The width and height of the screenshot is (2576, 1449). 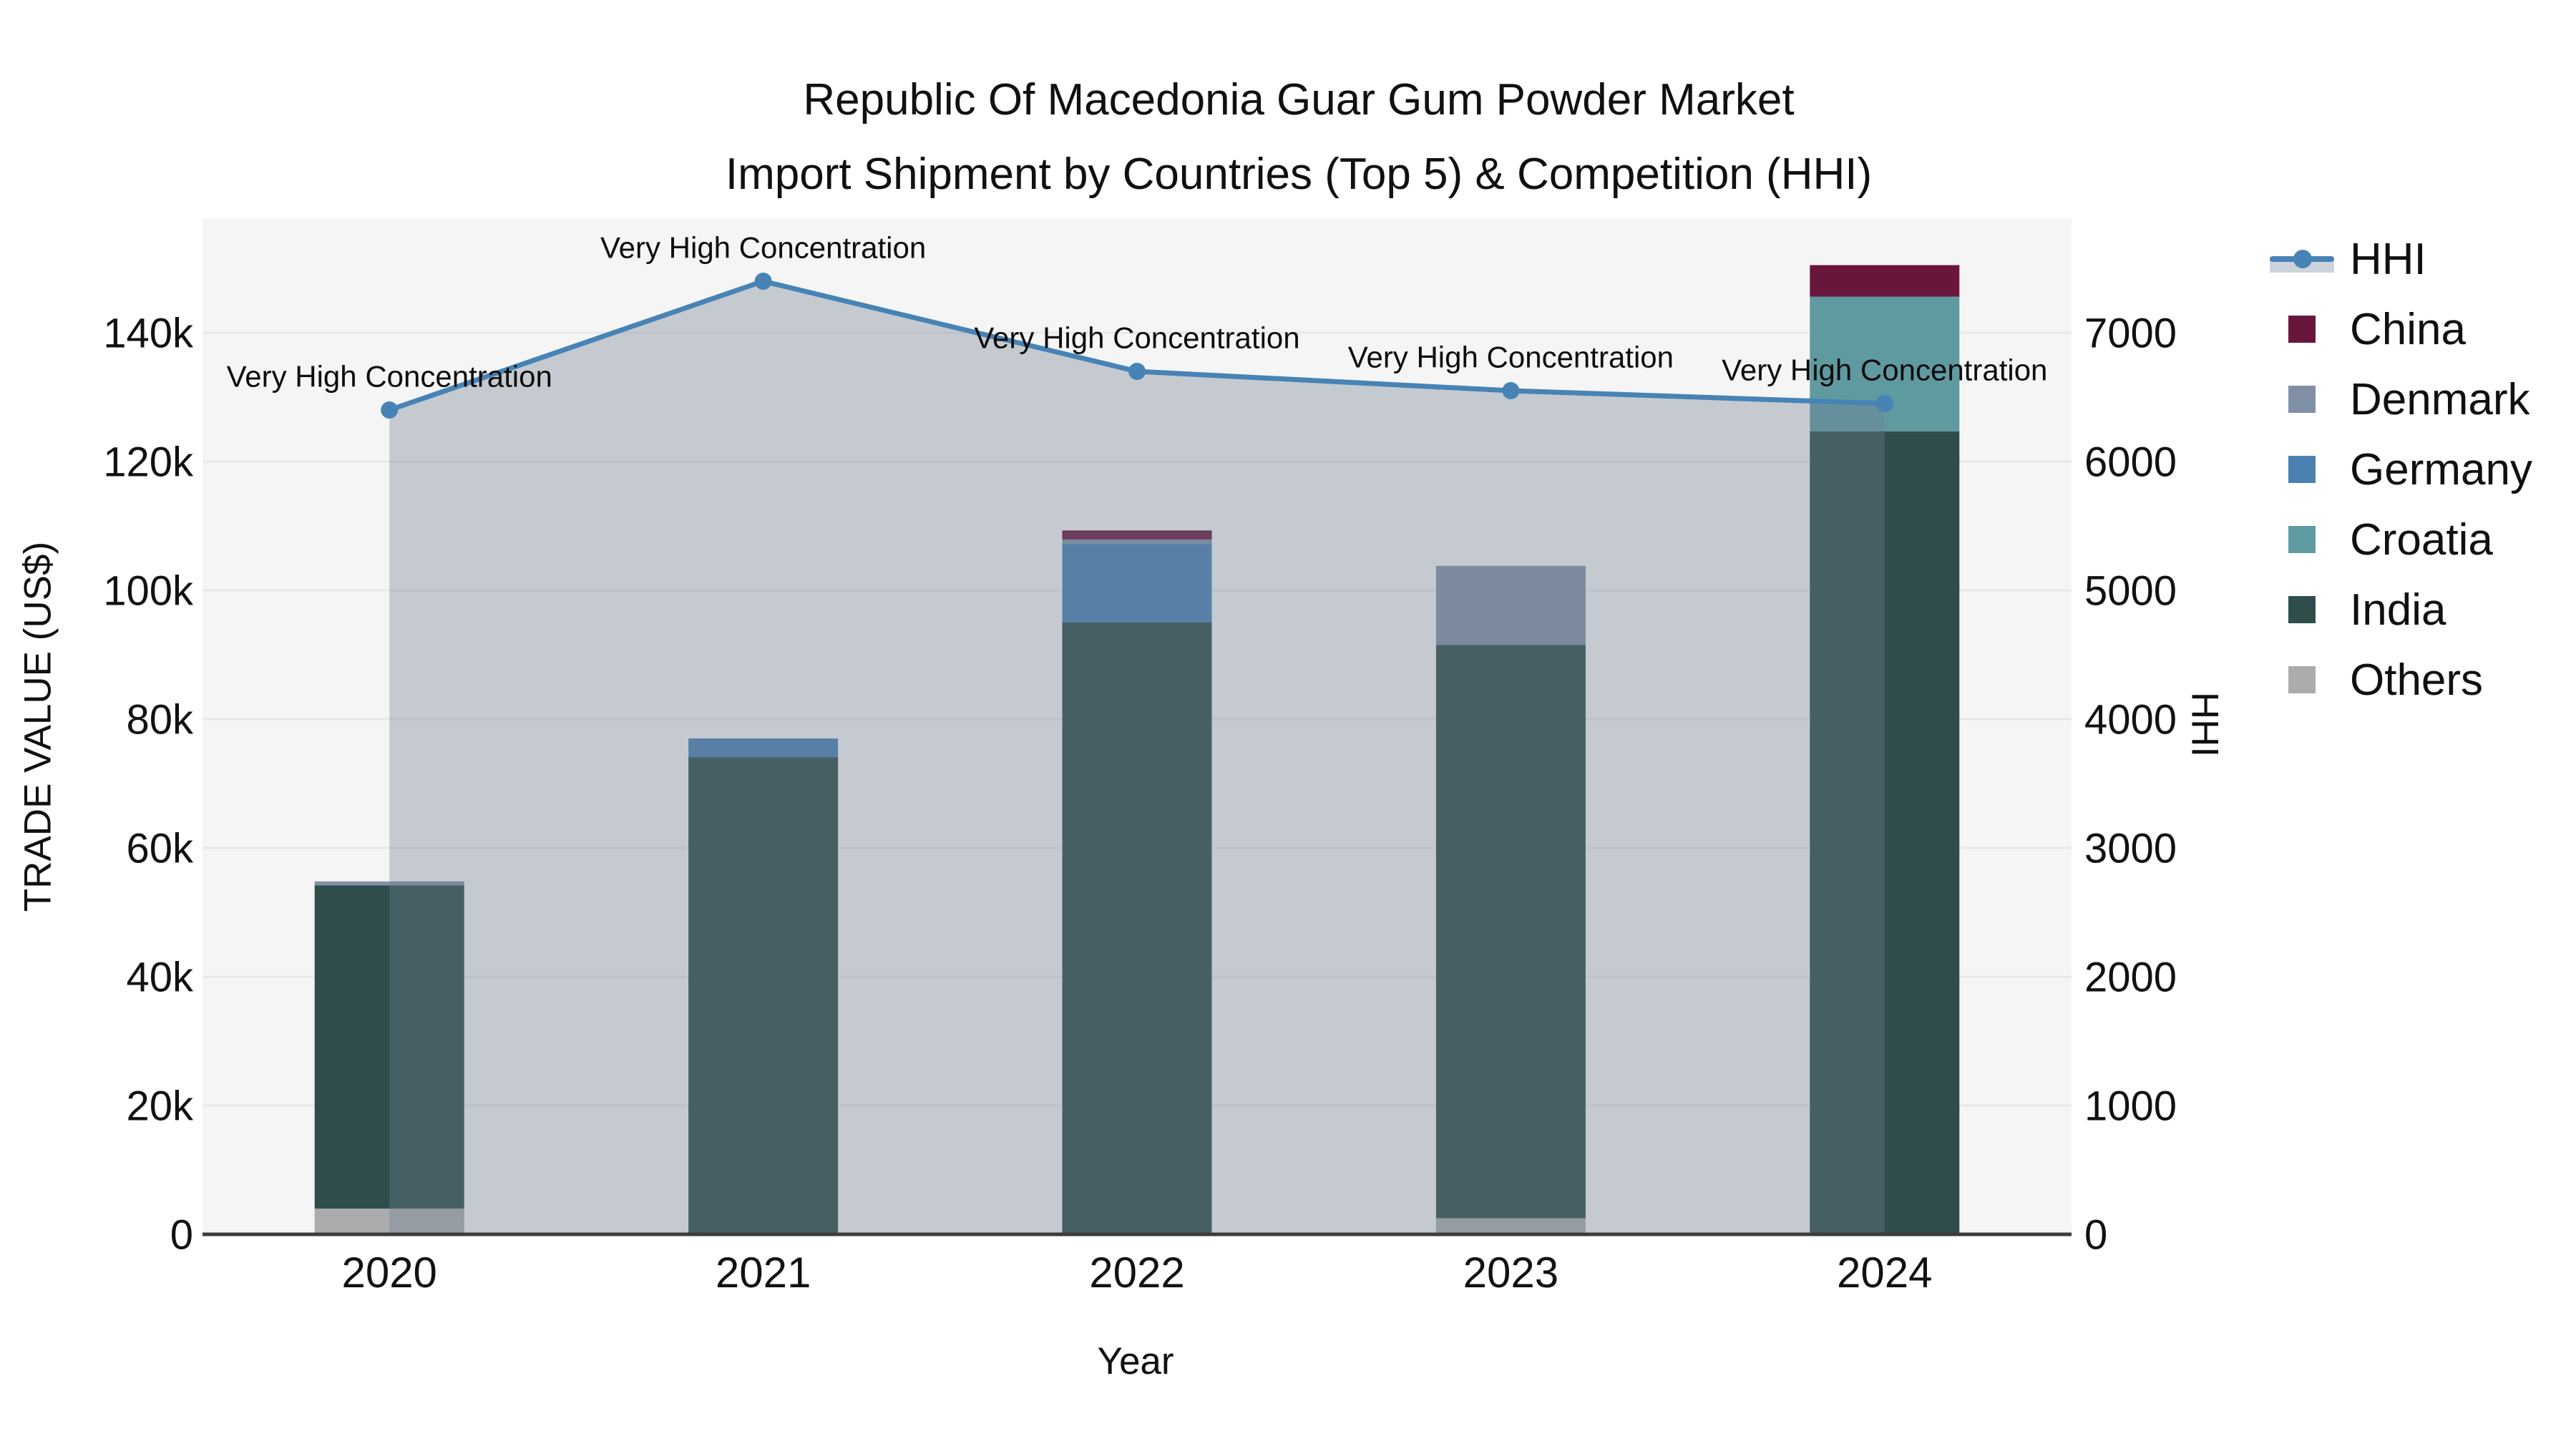 I want to click on legend-item-others: Others, so click(x=2401, y=680).